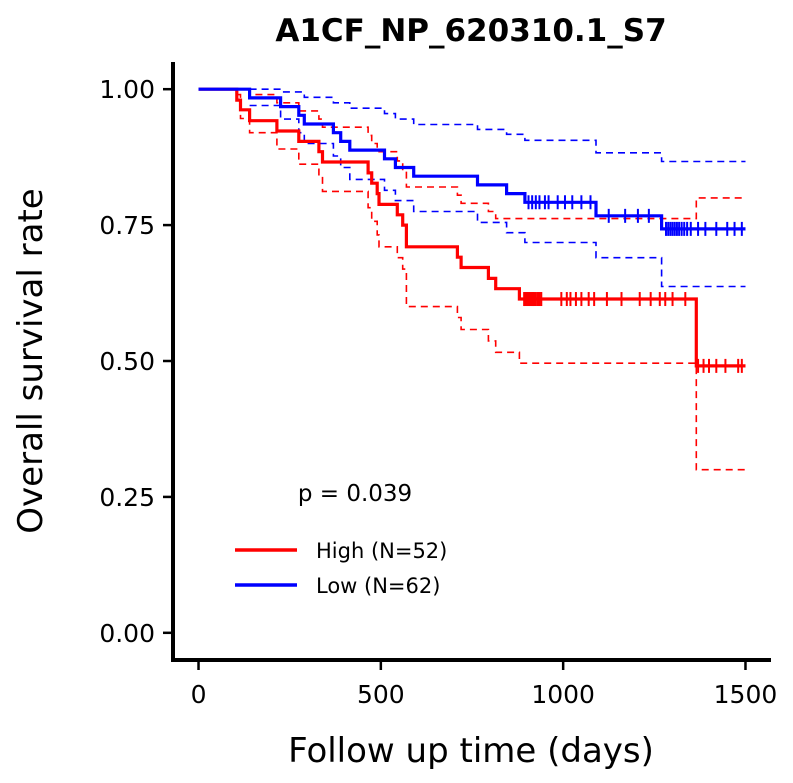  Describe the element at coordinates (470, 31) in the screenshot. I see `chart-title: A1CF_NP_620310.1_S7` at that location.